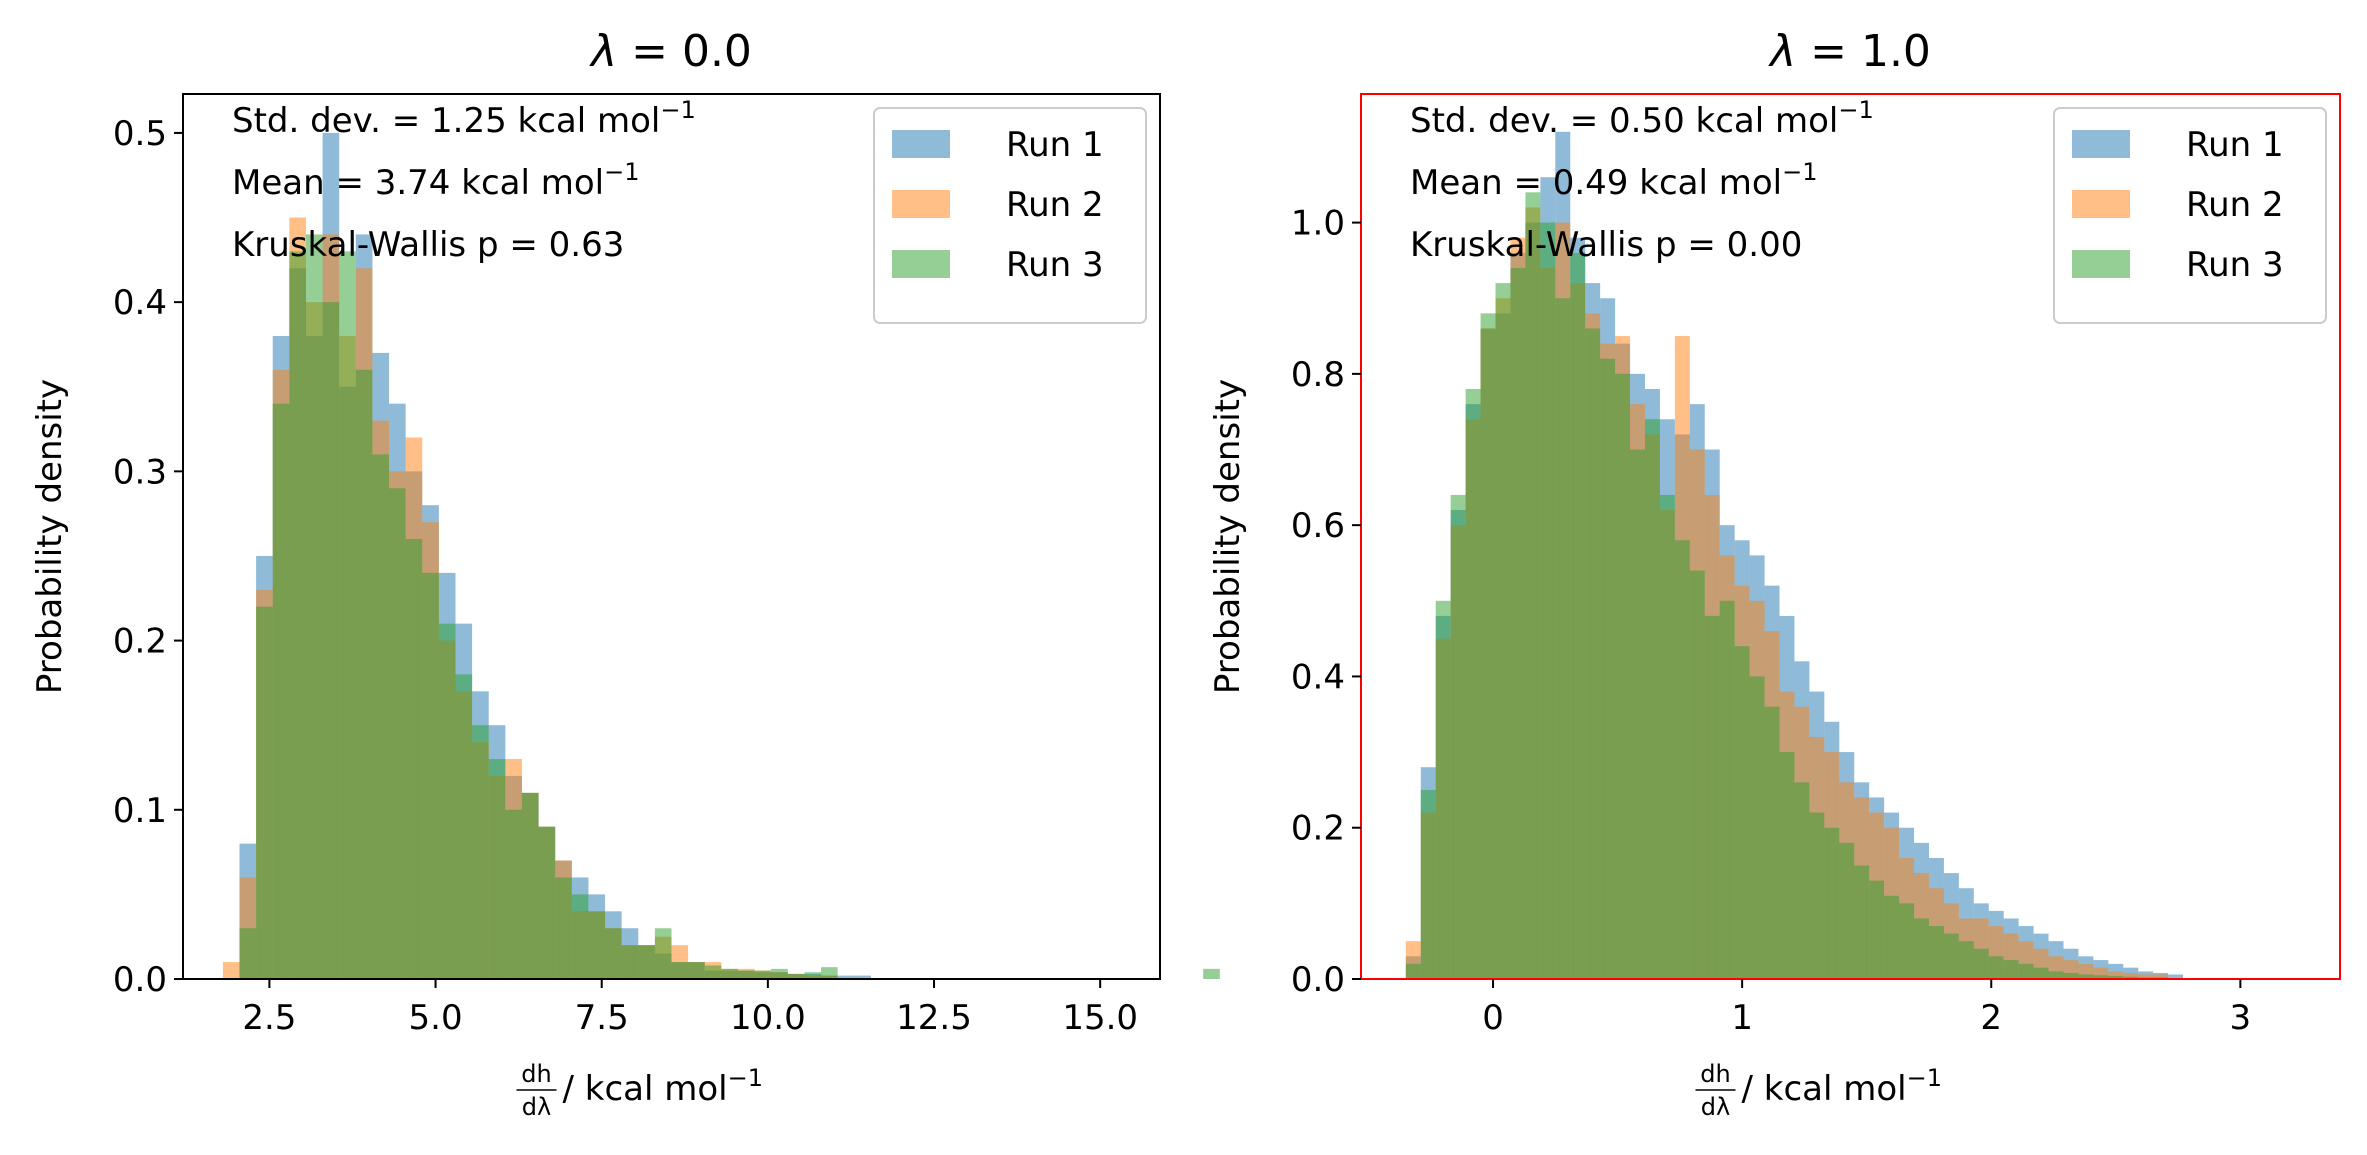  Describe the element at coordinates (1596, 183) in the screenshot. I see `stat-text: Mean = 0.49 kcal mol` at that location.